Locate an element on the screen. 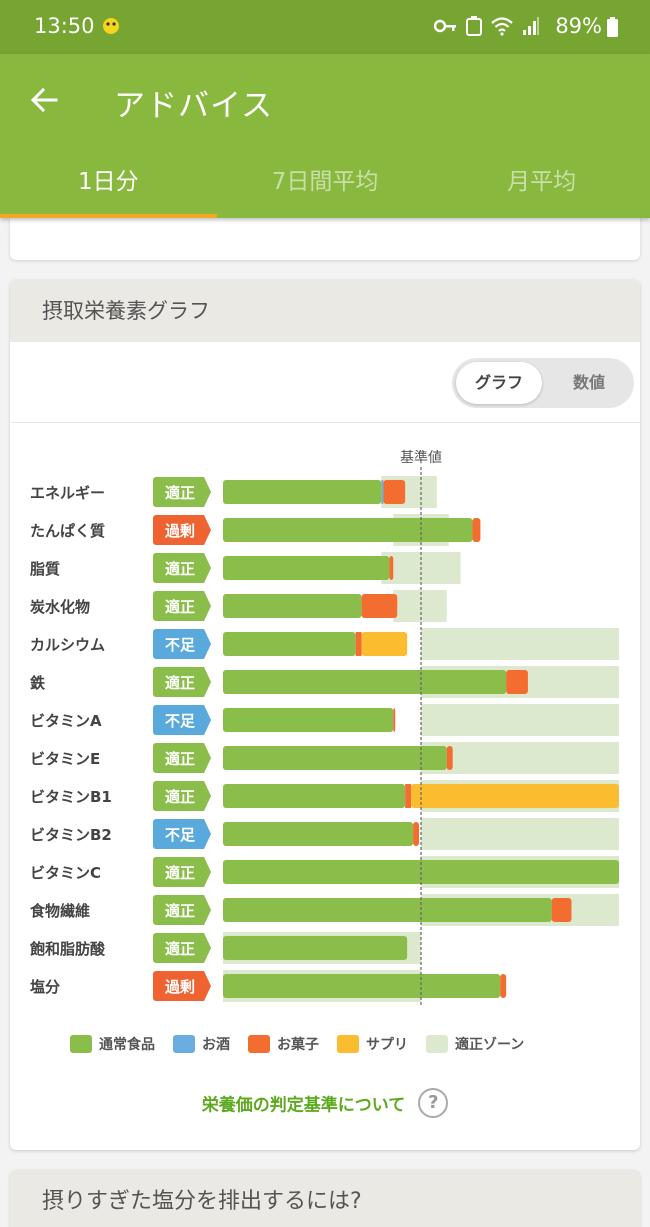  salt-advice-title: 摂りすぎた塩分を排出するには? is located at coordinates (202, 1201).